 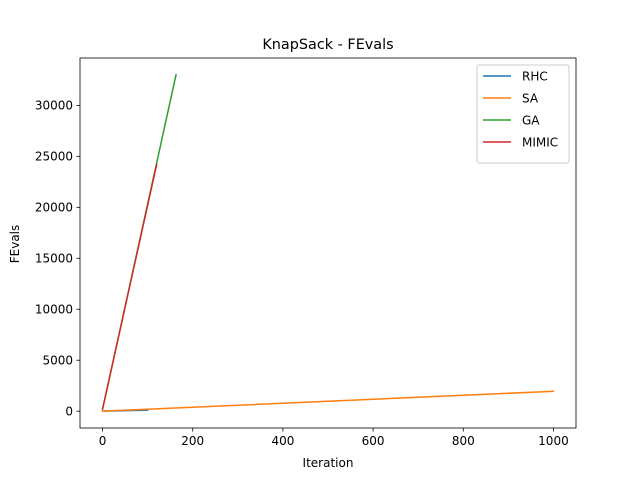 What do you see at coordinates (103, 441) in the screenshot?
I see `x-tick-label: 0` at bounding box center [103, 441].